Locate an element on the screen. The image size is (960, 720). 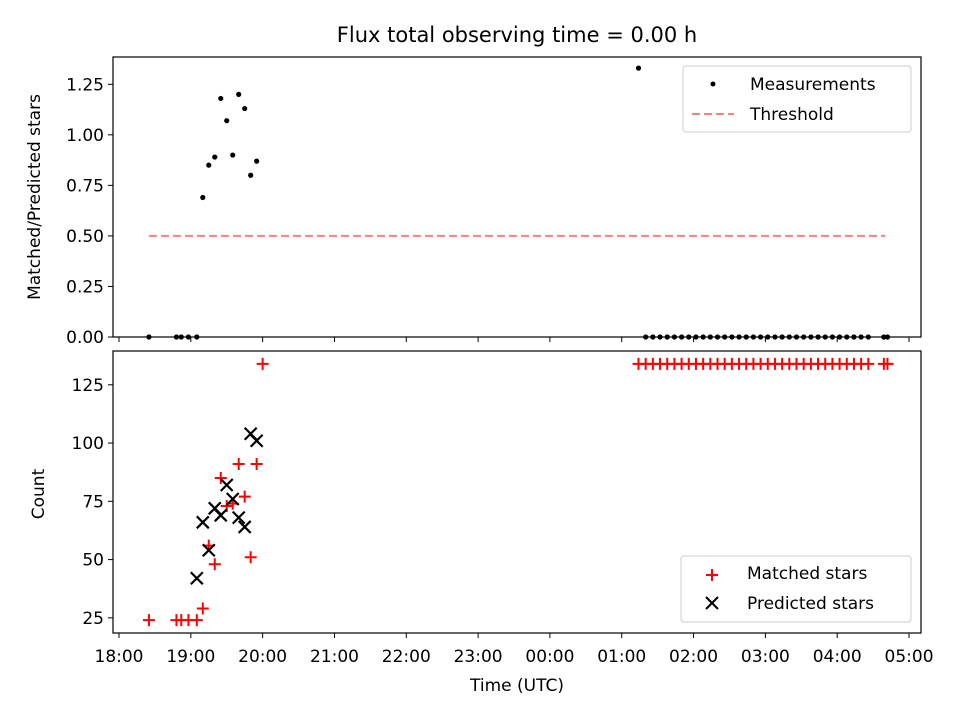
bottom-xtick-label: 02:00 is located at coordinates (693, 657).